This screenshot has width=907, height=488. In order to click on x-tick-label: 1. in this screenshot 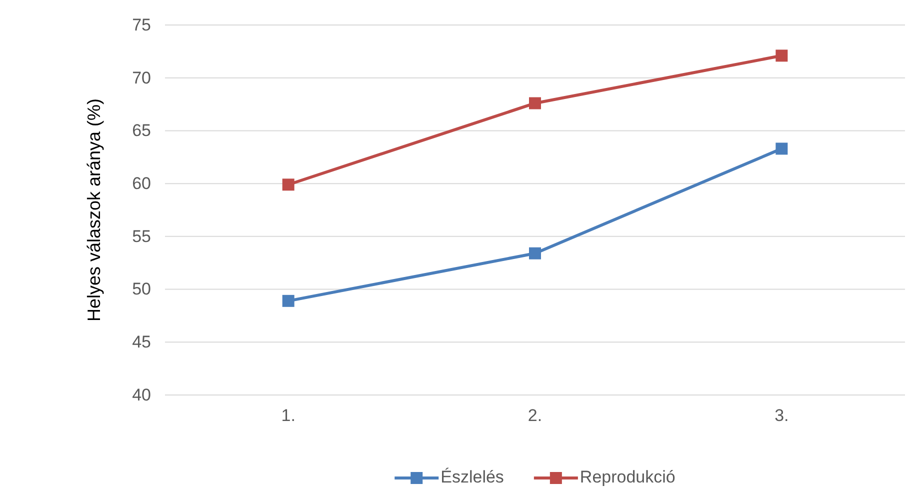, I will do `click(288, 416)`.